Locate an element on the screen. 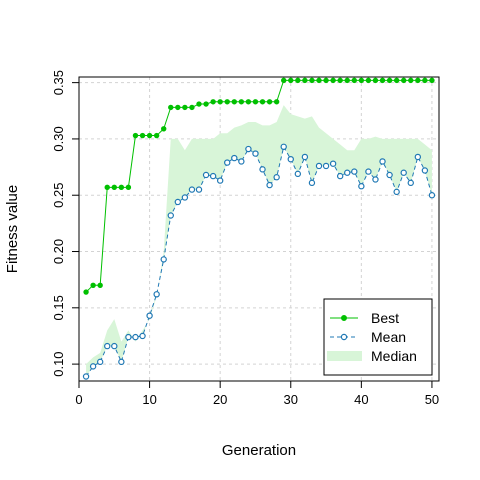 Image resolution: width=480 pixels, height=480 pixels. x-tick-label: 40 is located at coordinates (361, 399).